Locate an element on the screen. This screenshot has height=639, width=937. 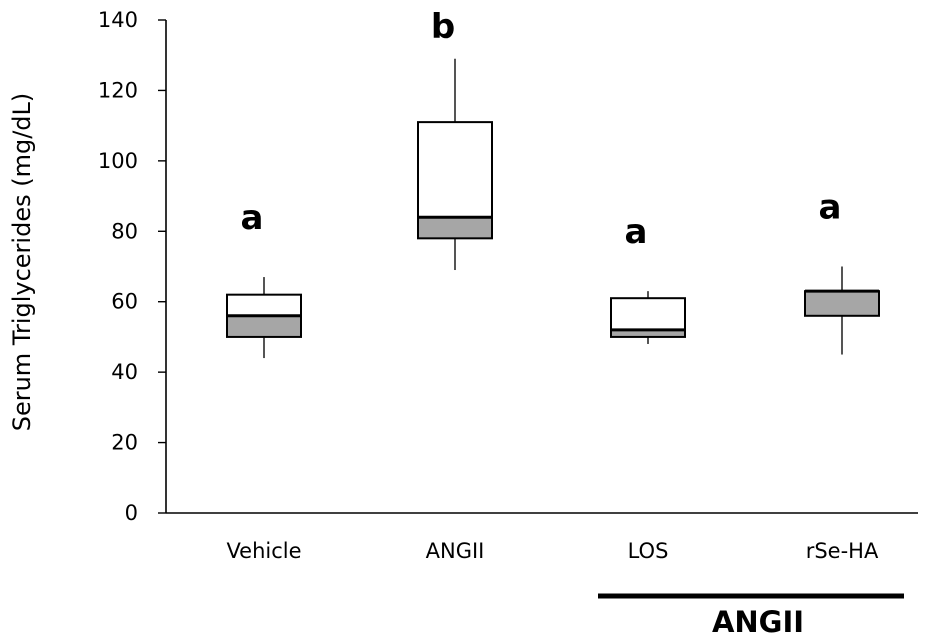
y-axis-label: Serum Triglycerides (mg/dL) is located at coordinates (22, 262).